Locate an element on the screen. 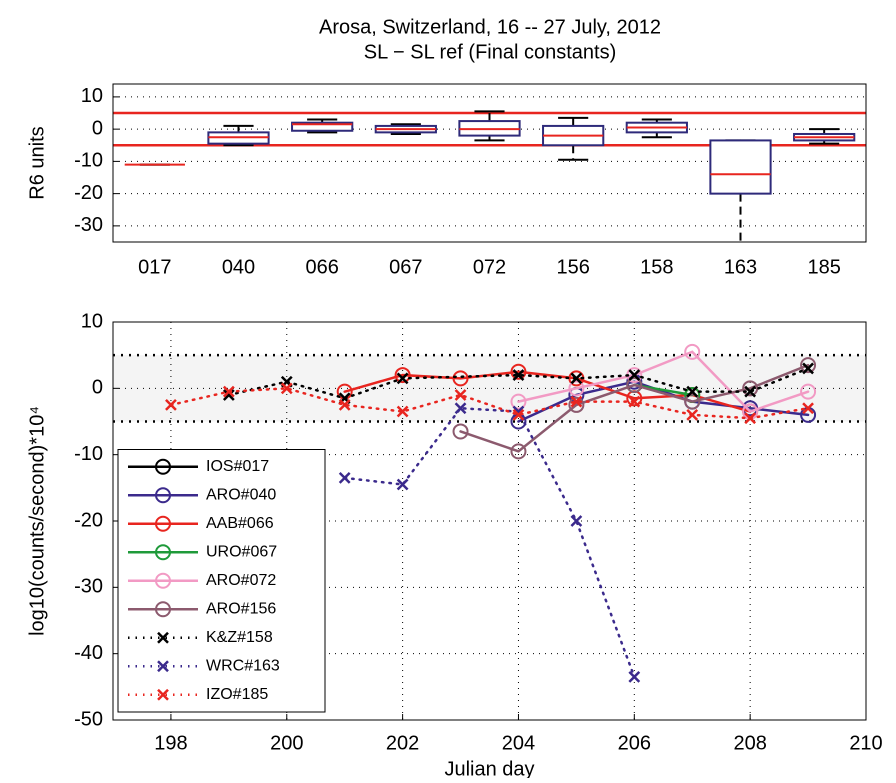 This screenshot has height=783, width=896. legend-label: IOS#017 is located at coordinates (237, 466).